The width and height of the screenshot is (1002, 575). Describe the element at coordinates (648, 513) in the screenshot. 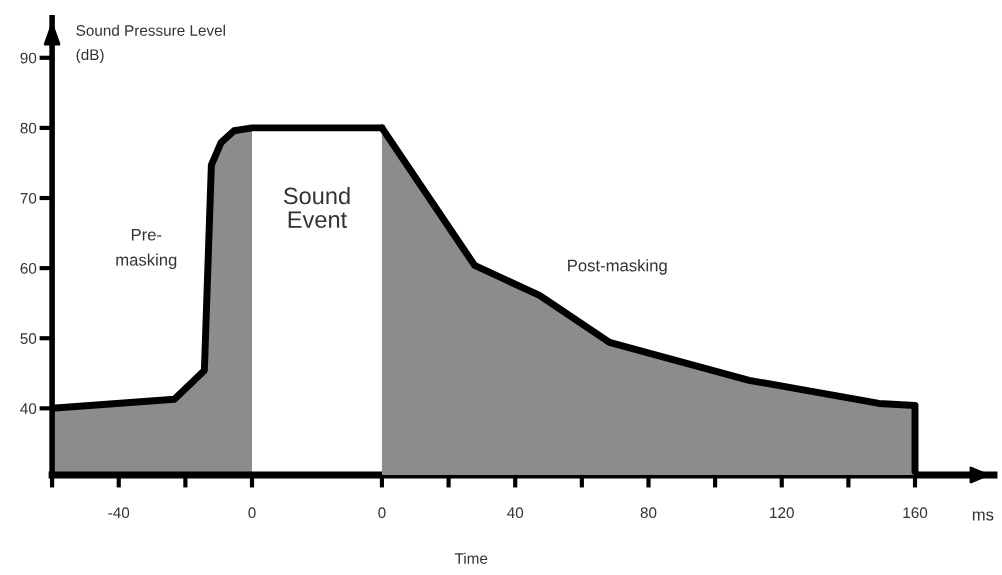

I see `x2-tick-label: 80` at that location.